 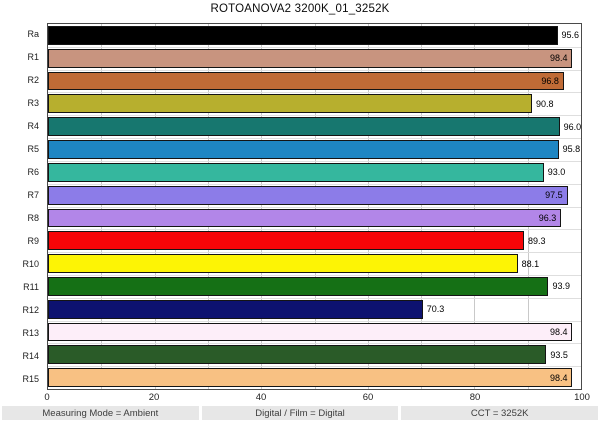 What do you see at coordinates (33, 80) in the screenshot?
I see `y-label-r2: R2` at bounding box center [33, 80].